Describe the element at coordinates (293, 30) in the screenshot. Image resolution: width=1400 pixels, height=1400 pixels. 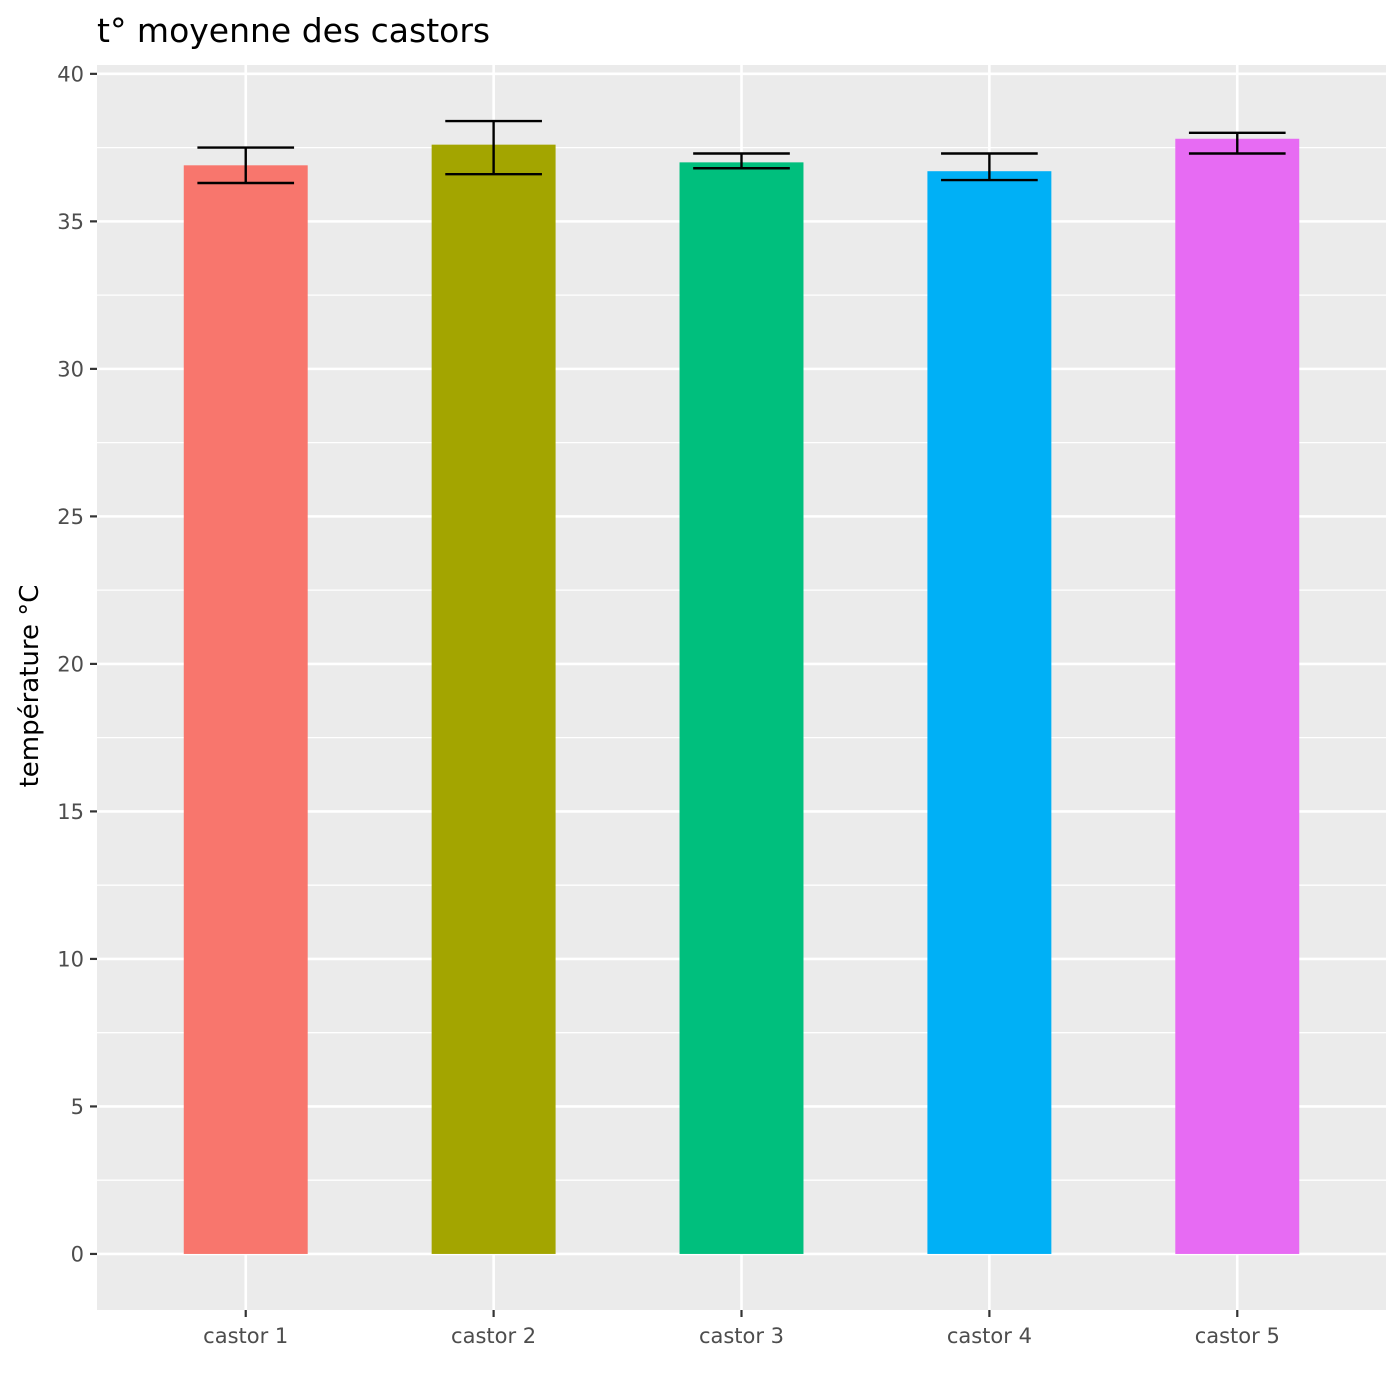
I see `chart-title: t° moyenne des castors` at that location.